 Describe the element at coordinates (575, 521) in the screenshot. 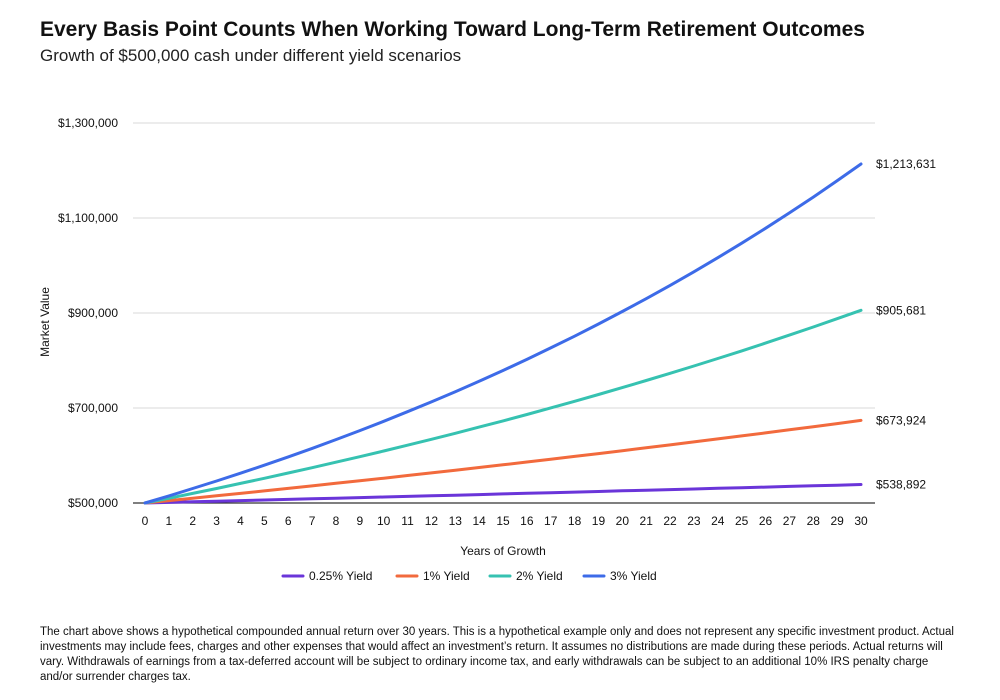

I see `x-tick-label: 18` at that location.